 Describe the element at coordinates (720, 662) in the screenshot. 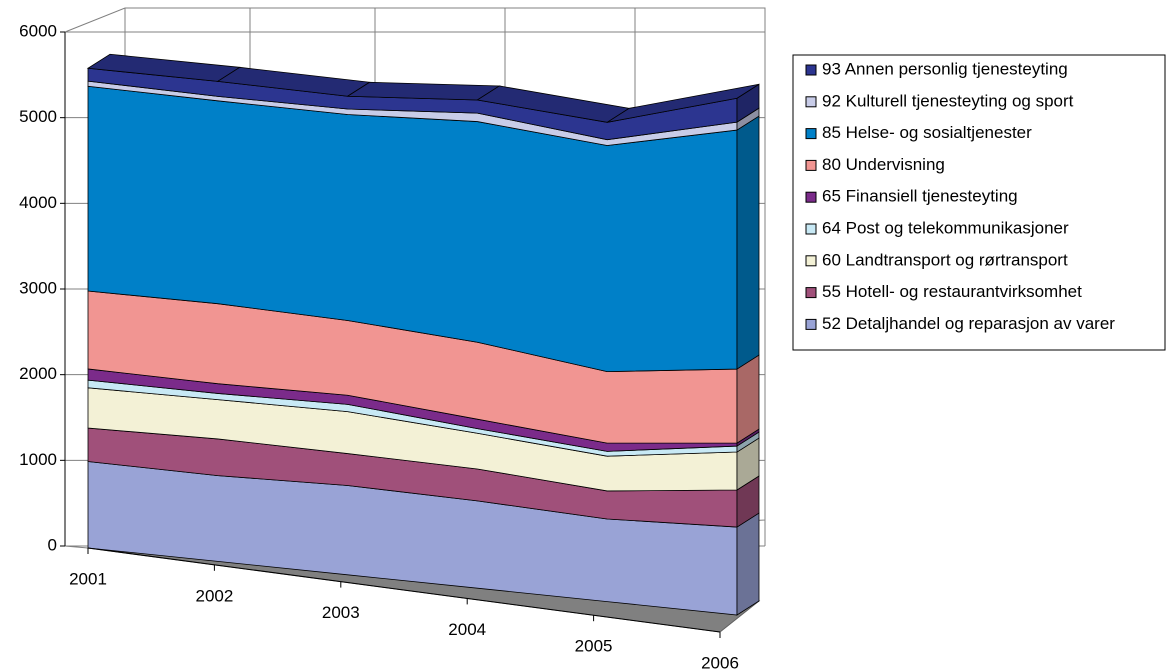

I see `x-tick-label: 2006` at that location.